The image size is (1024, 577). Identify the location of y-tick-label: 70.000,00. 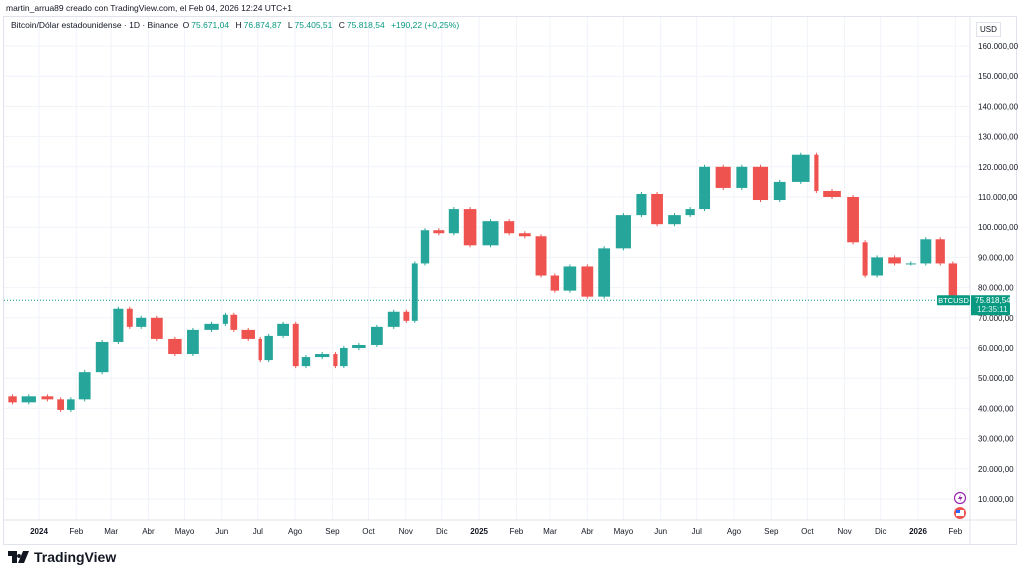
(996, 318).